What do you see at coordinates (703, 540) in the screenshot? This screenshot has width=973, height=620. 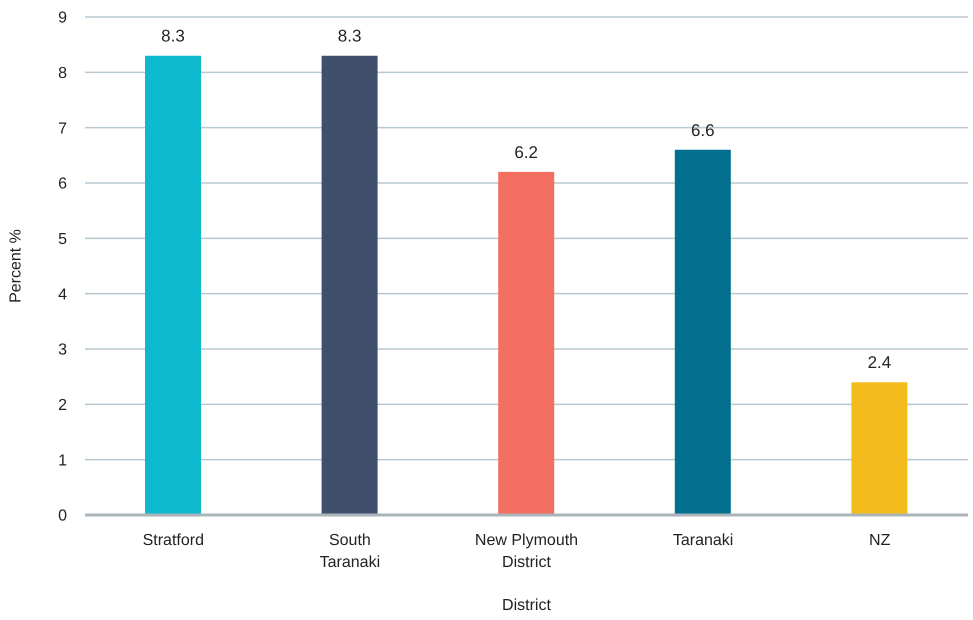 I see `x-tick-label: Taranaki` at bounding box center [703, 540].